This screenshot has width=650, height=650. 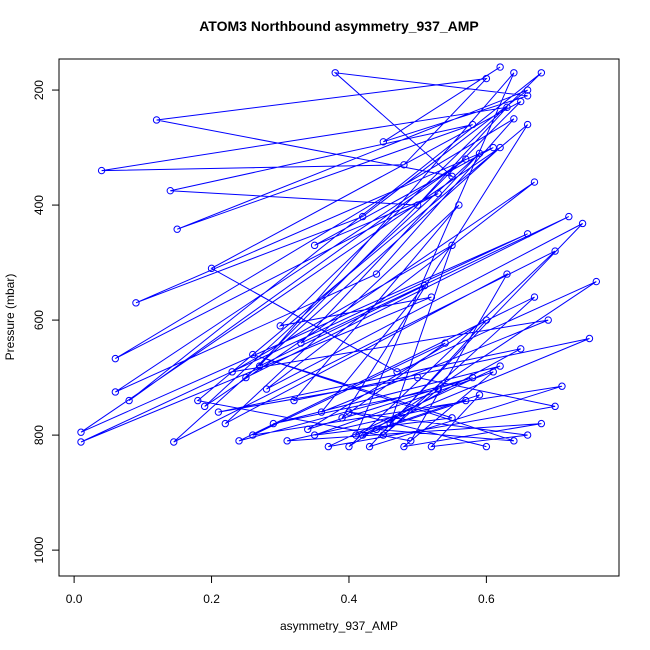 I want to click on y-tick-label: 200, so click(x=39, y=90).